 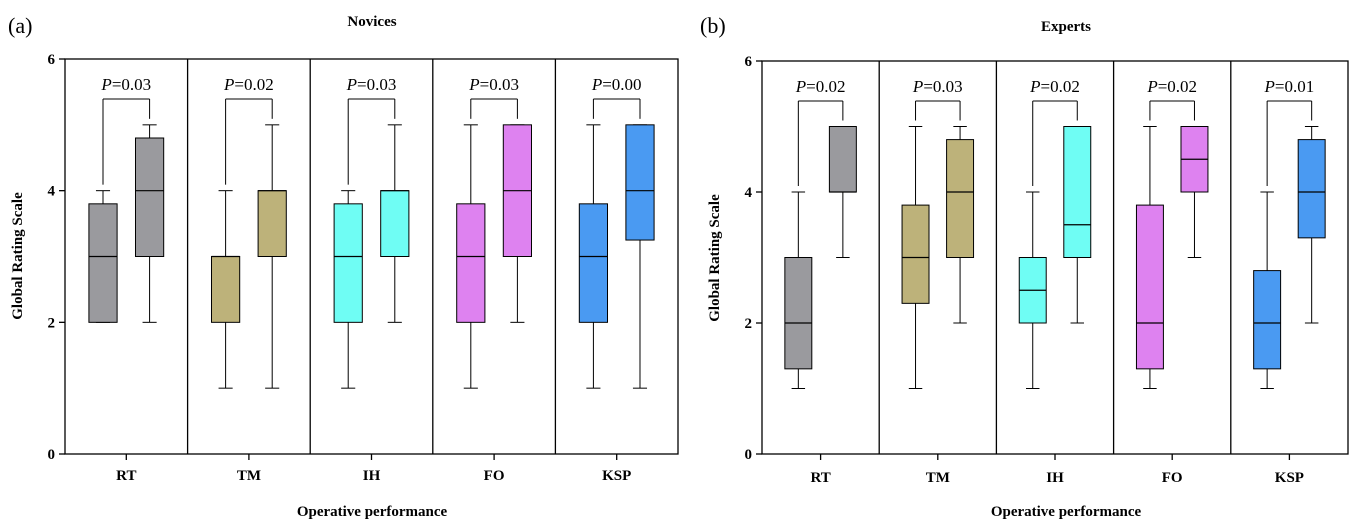 What do you see at coordinates (713, 25) in the screenshot?
I see `panel-label: (b)` at bounding box center [713, 25].